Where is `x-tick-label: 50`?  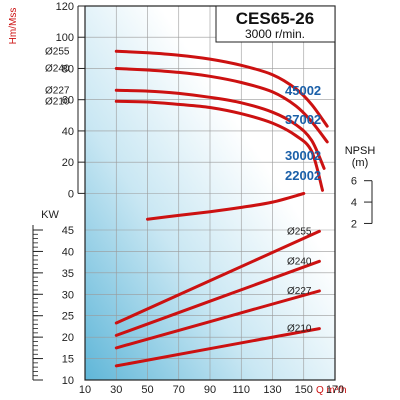
x-tick-label: 50 is located at coordinates (147, 390).